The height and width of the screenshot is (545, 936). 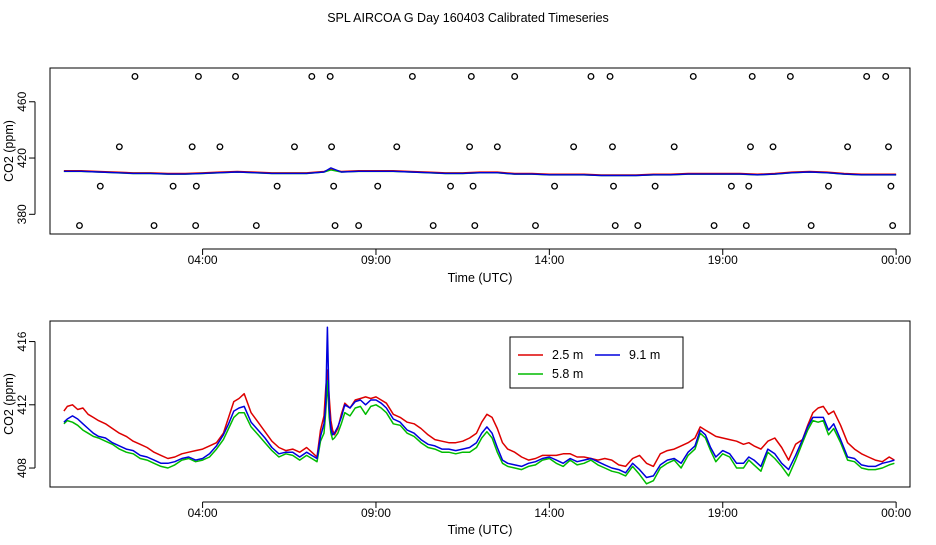 What do you see at coordinates (567, 374) in the screenshot?
I see `legend-label-2: 5.8 m` at bounding box center [567, 374].